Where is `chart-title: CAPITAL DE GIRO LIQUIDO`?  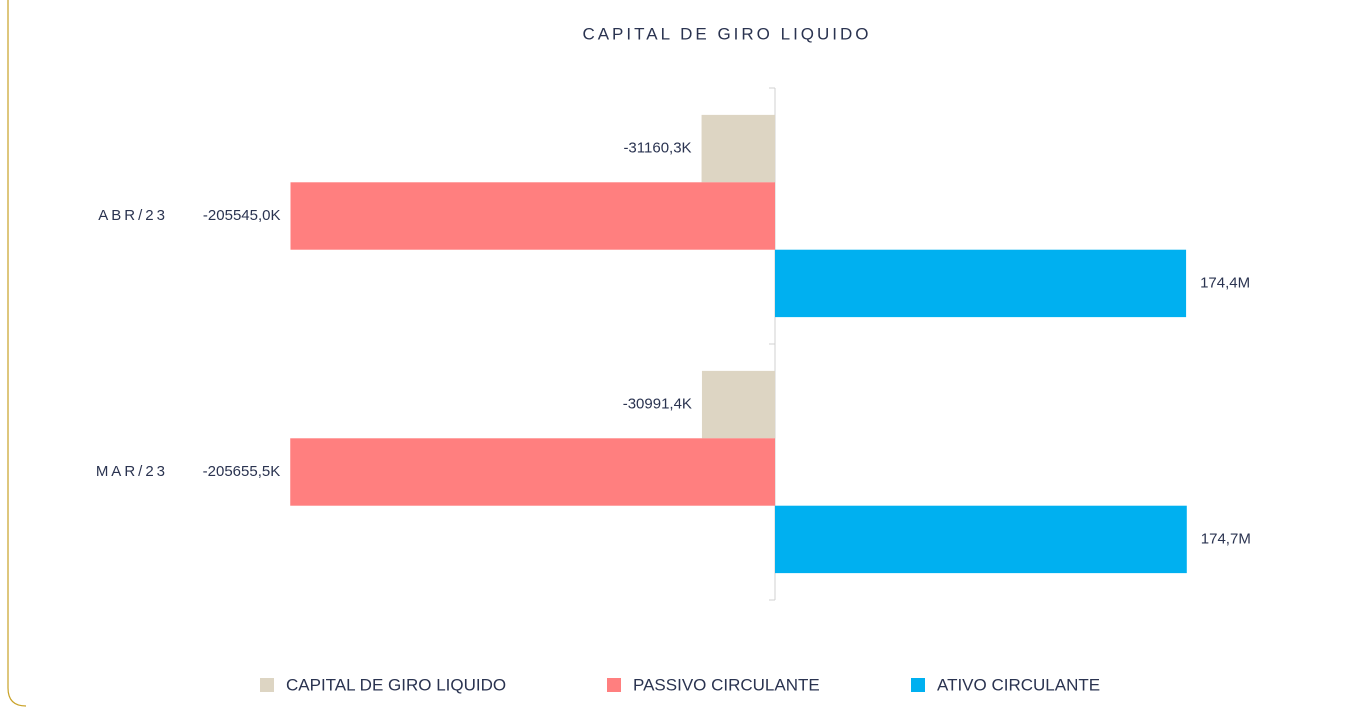 chart-title: CAPITAL DE GIRO LIQUIDO is located at coordinates (726, 33).